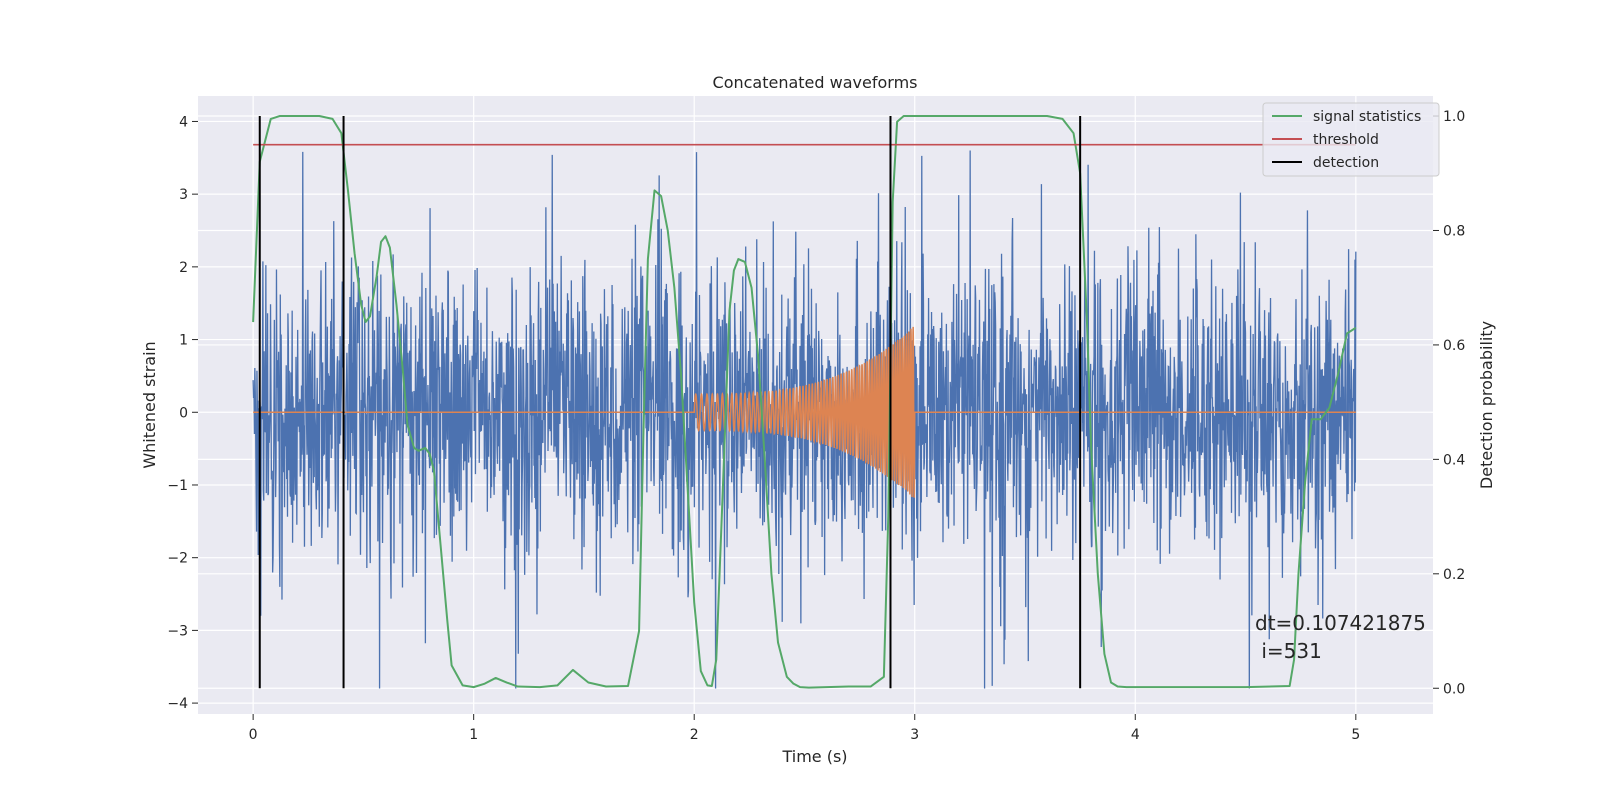 The image size is (1600, 804). What do you see at coordinates (914, 735) in the screenshot?
I see `x-tick-label: 3` at bounding box center [914, 735].